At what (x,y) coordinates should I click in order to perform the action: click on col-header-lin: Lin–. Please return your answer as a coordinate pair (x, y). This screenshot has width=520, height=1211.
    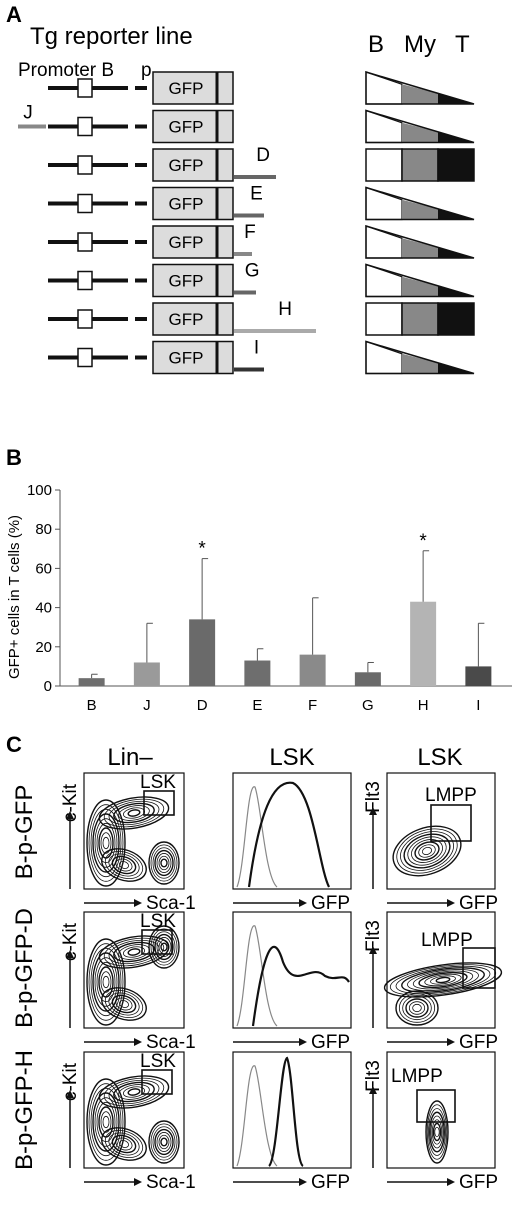
    Looking at the image, I should click on (130, 757).